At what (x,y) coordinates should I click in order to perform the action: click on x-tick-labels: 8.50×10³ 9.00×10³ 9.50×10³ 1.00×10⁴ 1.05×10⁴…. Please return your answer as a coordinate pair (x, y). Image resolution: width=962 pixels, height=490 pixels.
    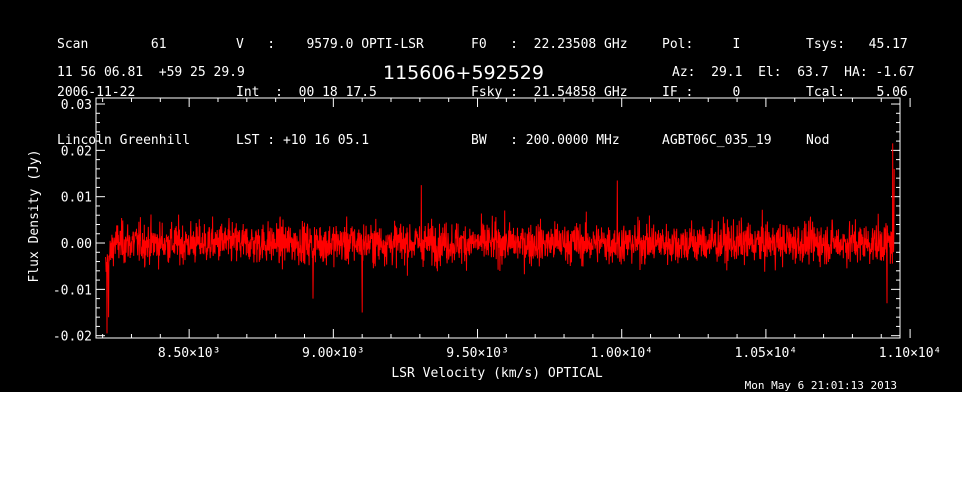
    Looking at the image, I should click on (550, 353).